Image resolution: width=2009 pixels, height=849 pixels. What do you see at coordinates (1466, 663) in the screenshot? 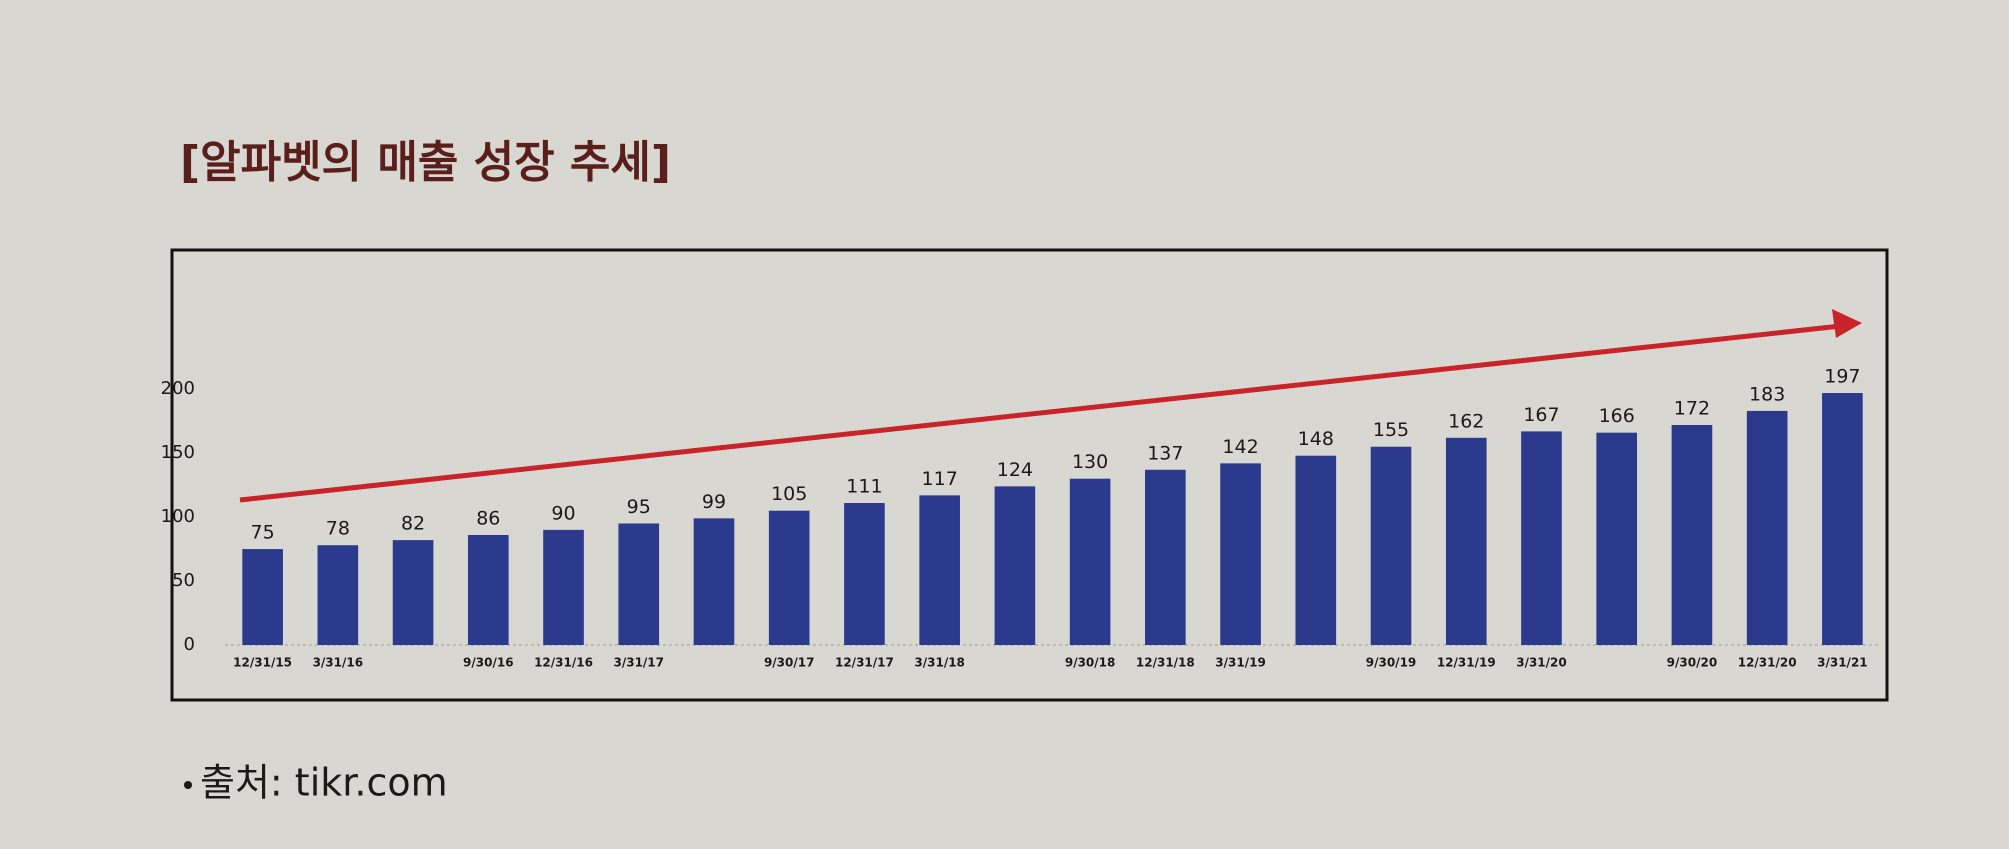
I see `x-tick-label: 12/31/19` at bounding box center [1466, 663].